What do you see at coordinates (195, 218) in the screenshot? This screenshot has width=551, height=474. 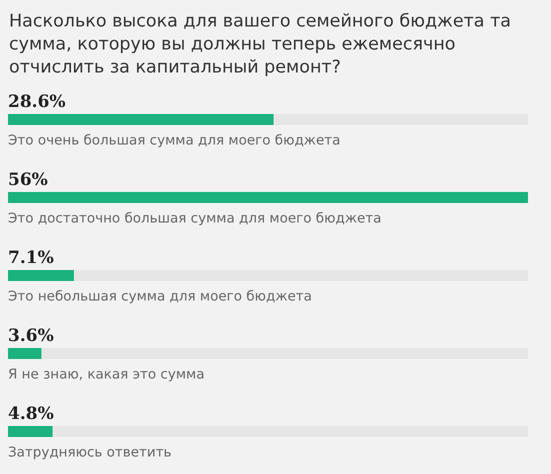 I see `y-tick-label: Это достаточно большая сумма для моего бюджета` at bounding box center [195, 218].